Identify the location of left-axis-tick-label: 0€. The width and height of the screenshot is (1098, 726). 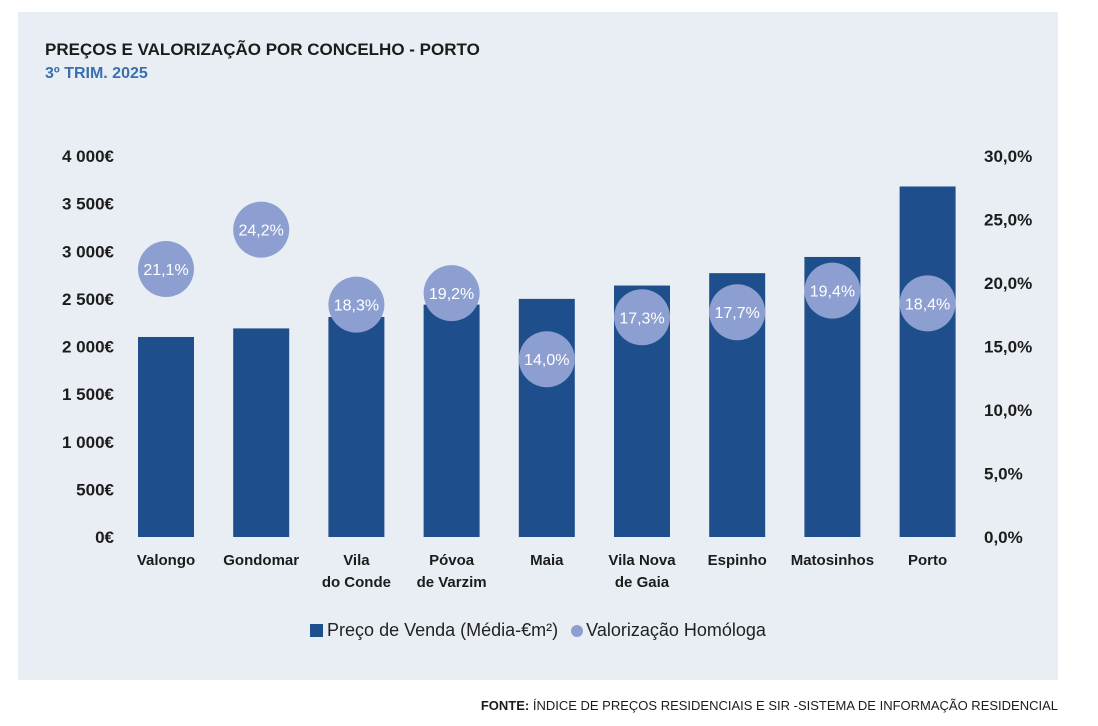
(104, 537).